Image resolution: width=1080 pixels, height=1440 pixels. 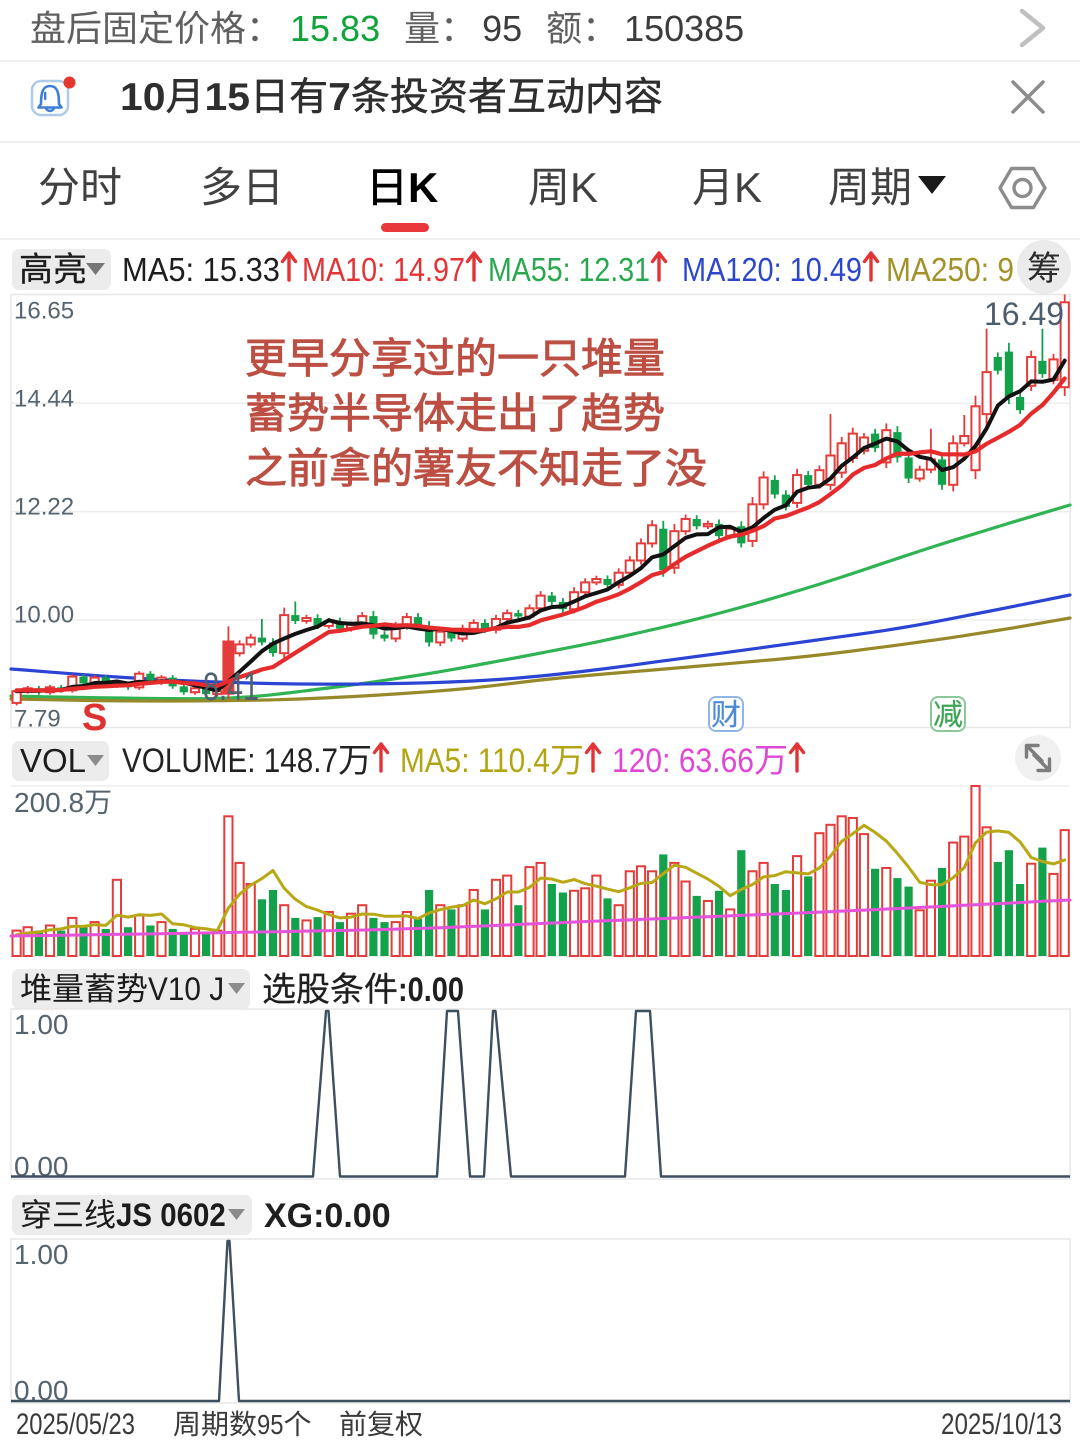 I want to click on svg-text: 7.79, so click(x=37, y=719).